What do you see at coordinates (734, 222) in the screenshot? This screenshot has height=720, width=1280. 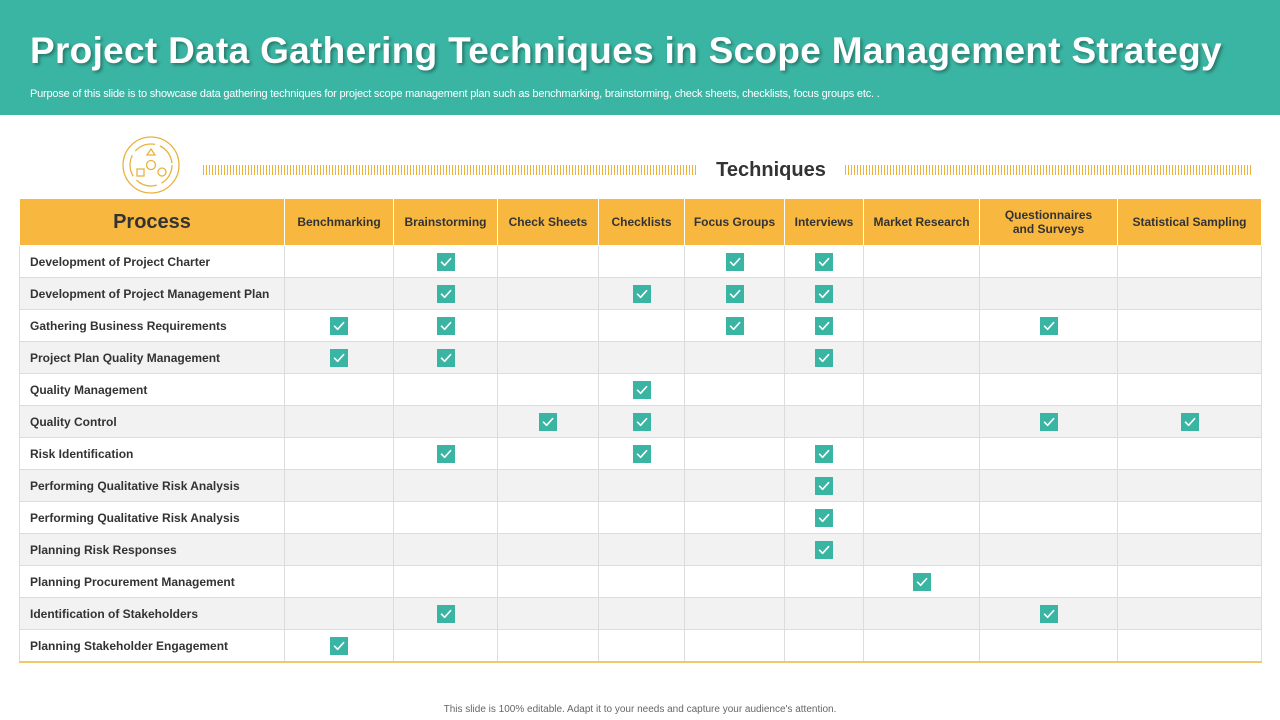 I see `column-header: Focus Groups` at bounding box center [734, 222].